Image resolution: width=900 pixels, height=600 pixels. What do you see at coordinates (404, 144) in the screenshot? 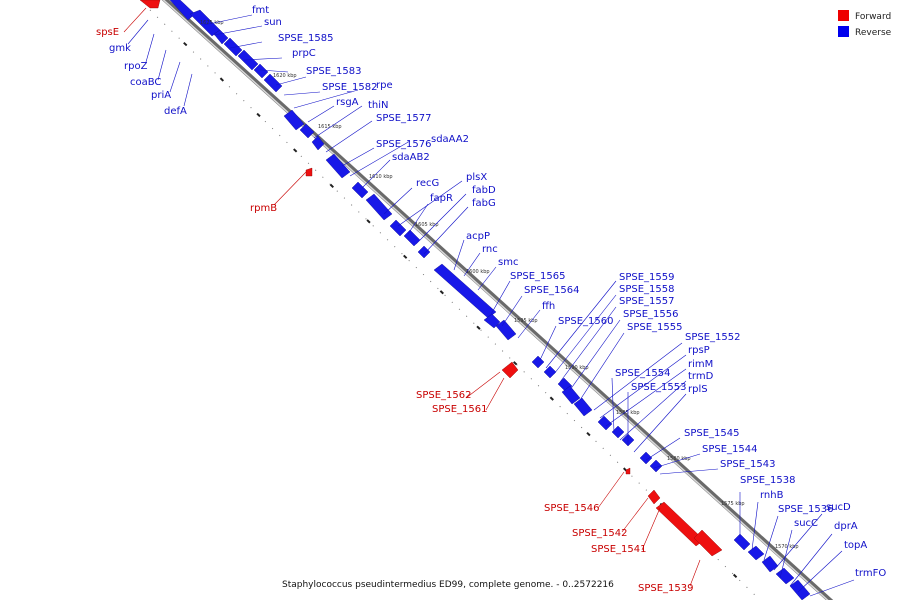
I see `gene-label: SPSE_1576` at bounding box center [404, 144].